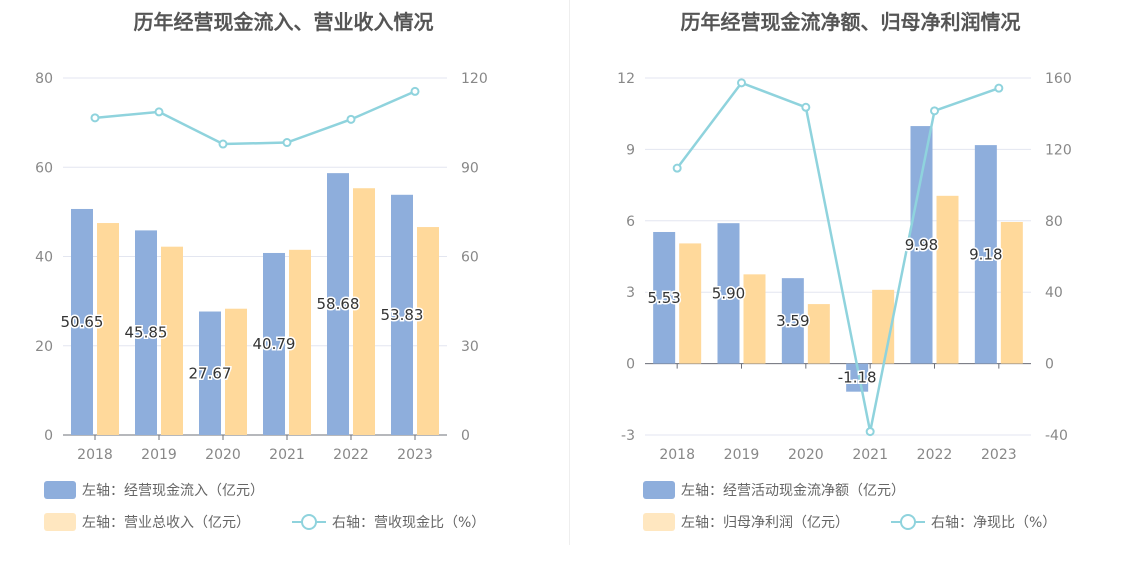 This screenshot has height=582, width=1134. I want to click on bar-data-label: 3.59, so click(792, 321).